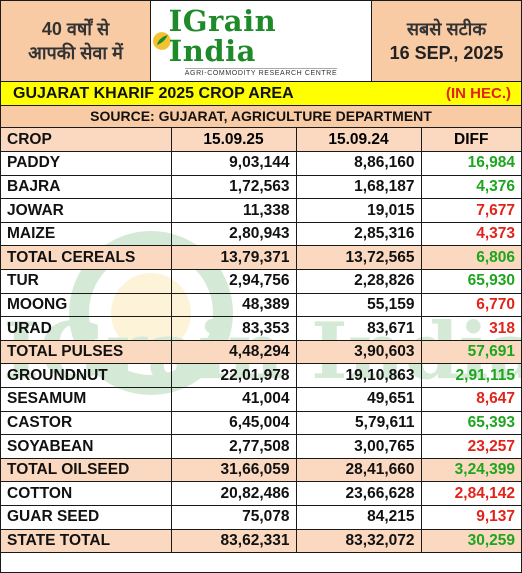 The width and height of the screenshot is (522, 573). Describe the element at coordinates (233, 399) in the screenshot. I see `area-2025-cell: 41,004` at that location.